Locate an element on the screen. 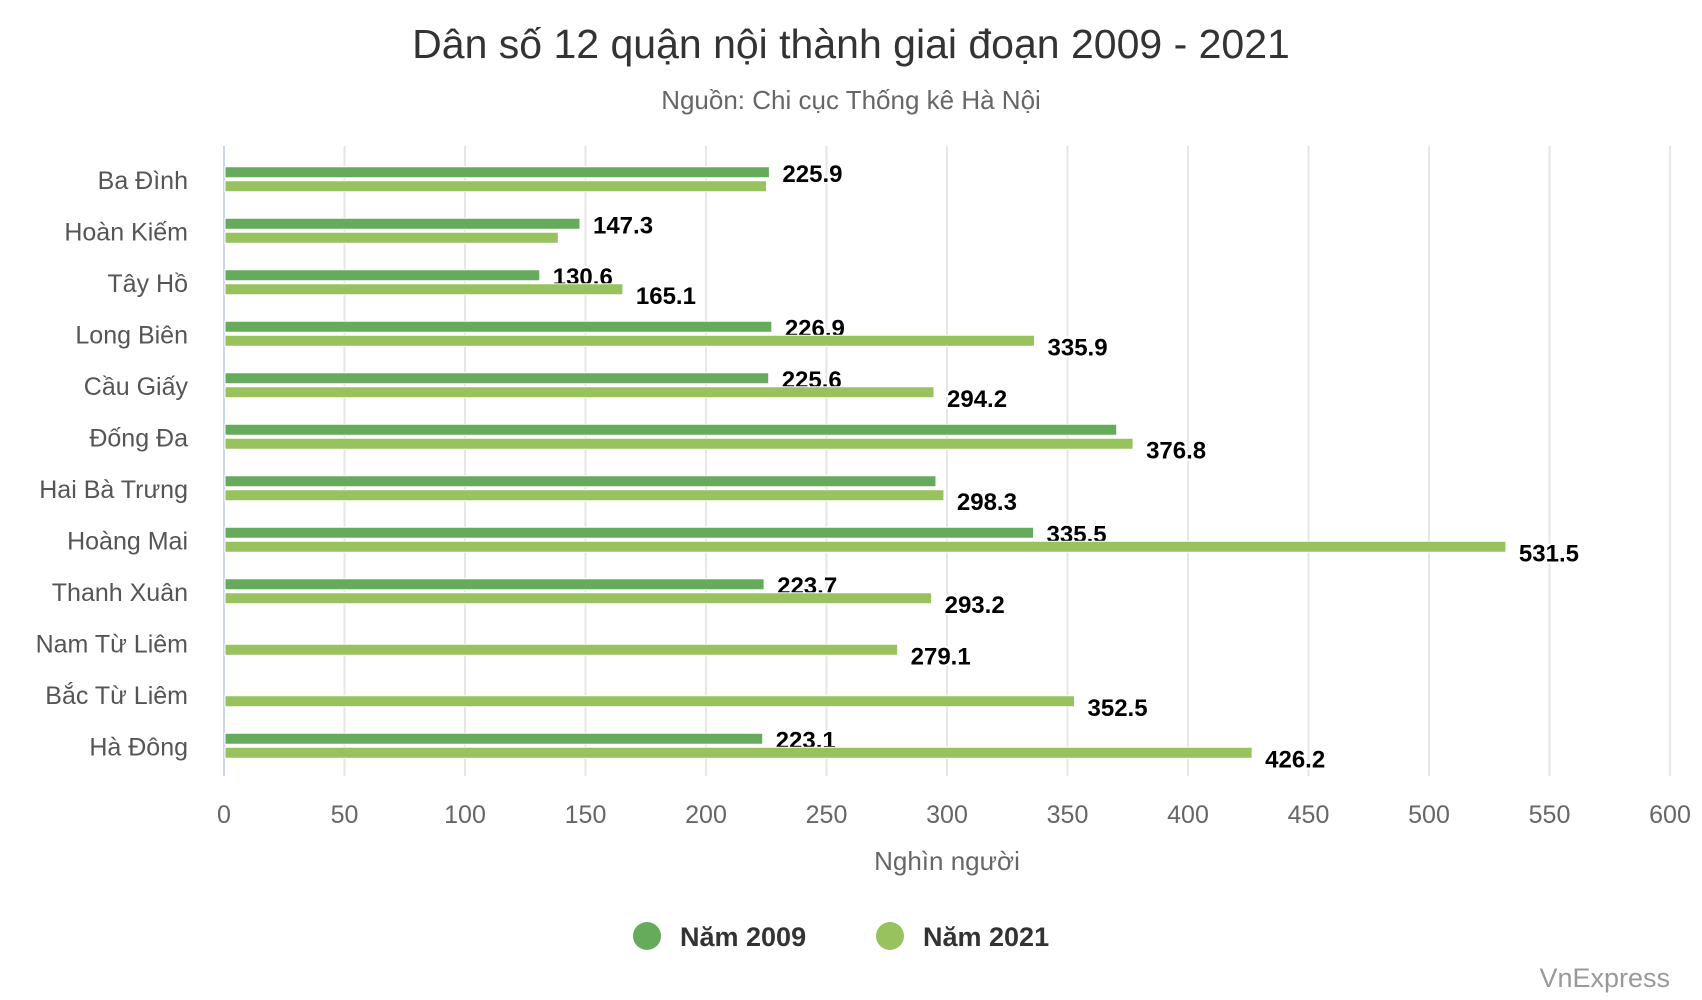  category-label: Hai Bà Trưng is located at coordinates (113, 490).